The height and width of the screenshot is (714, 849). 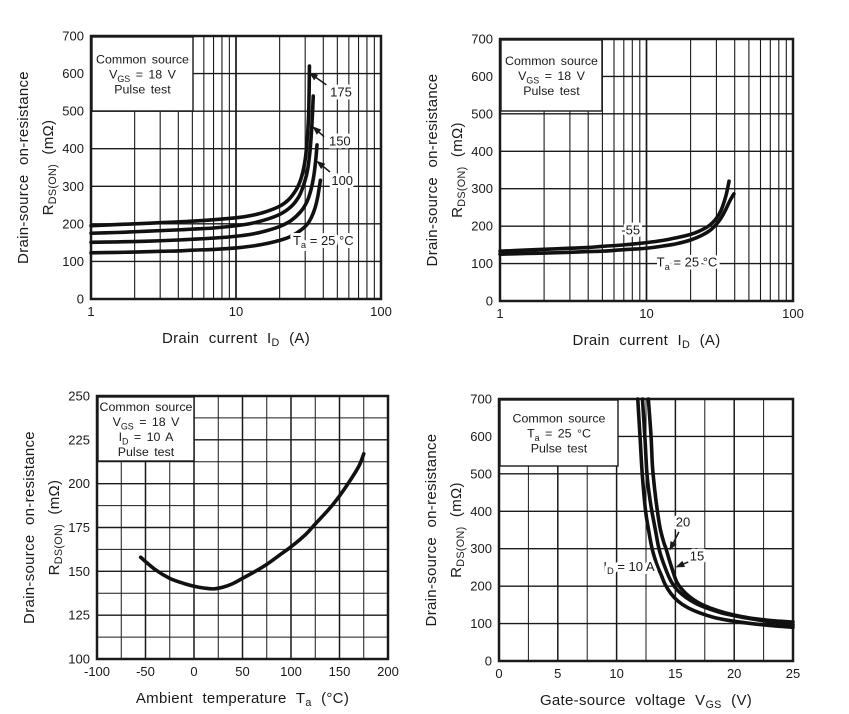 I want to click on curve-ta-100-c, so click(x=204, y=194).